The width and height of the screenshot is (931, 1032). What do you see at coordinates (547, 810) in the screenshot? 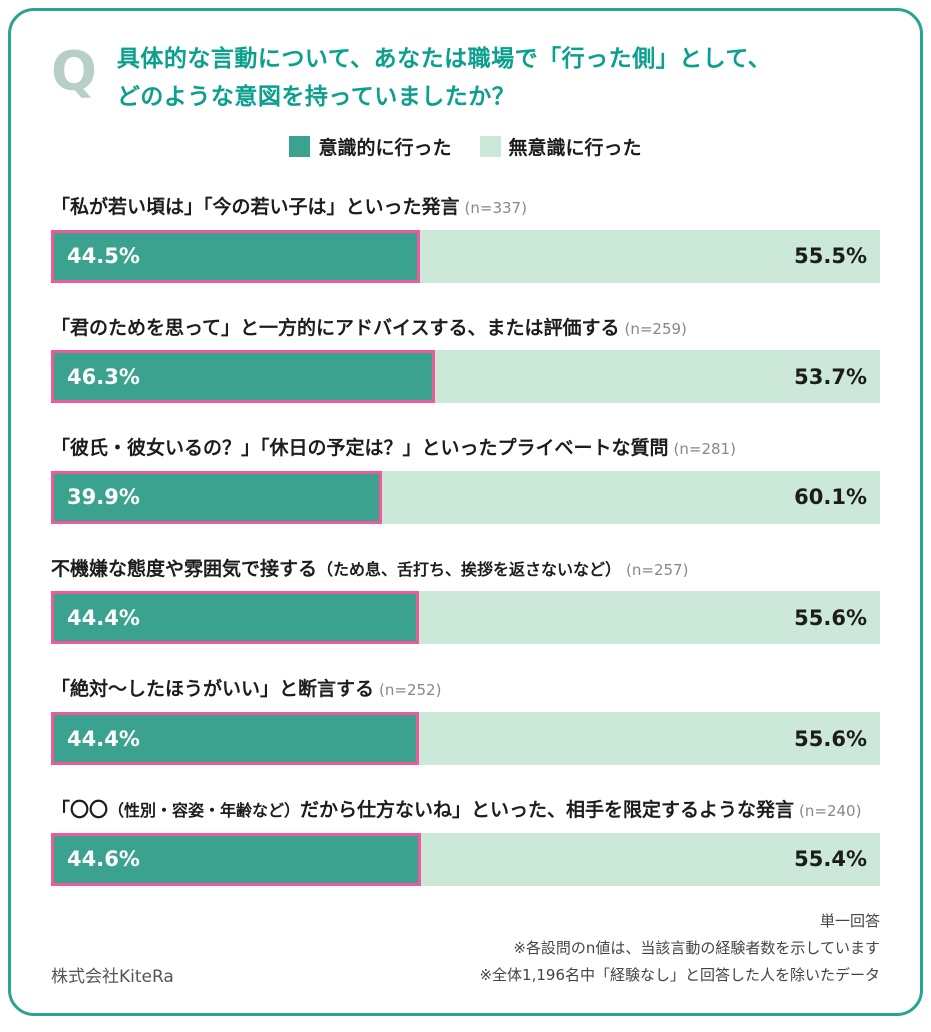
I see `row-label-text: だから仕方ないね」といった、相手を限定するような発言` at bounding box center [547, 810].